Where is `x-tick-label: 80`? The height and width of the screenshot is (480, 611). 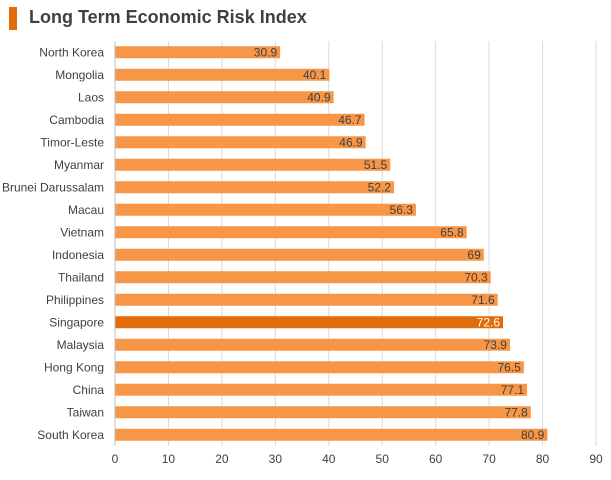
x-tick-label: 80 is located at coordinates (543, 459).